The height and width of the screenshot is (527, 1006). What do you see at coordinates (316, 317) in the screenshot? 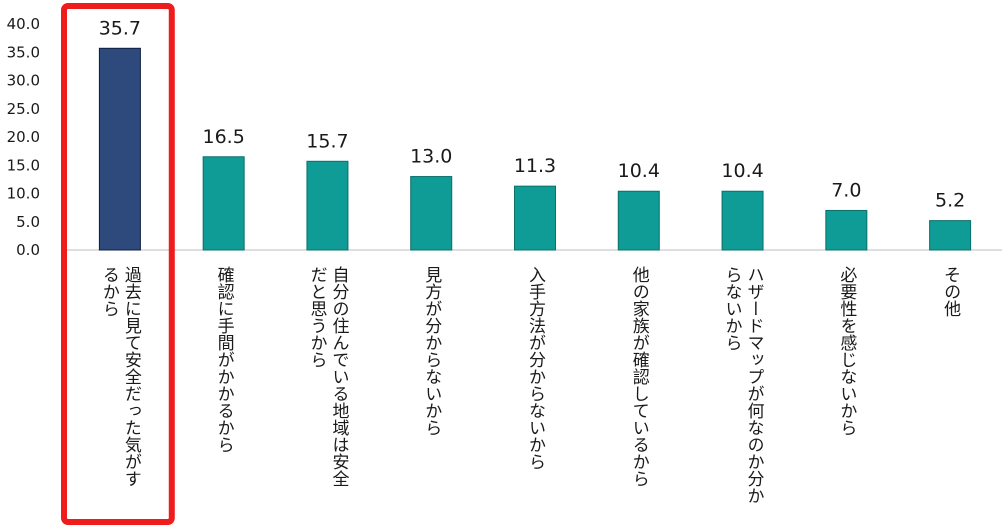
I see `category-label: だと思うから` at bounding box center [316, 317].